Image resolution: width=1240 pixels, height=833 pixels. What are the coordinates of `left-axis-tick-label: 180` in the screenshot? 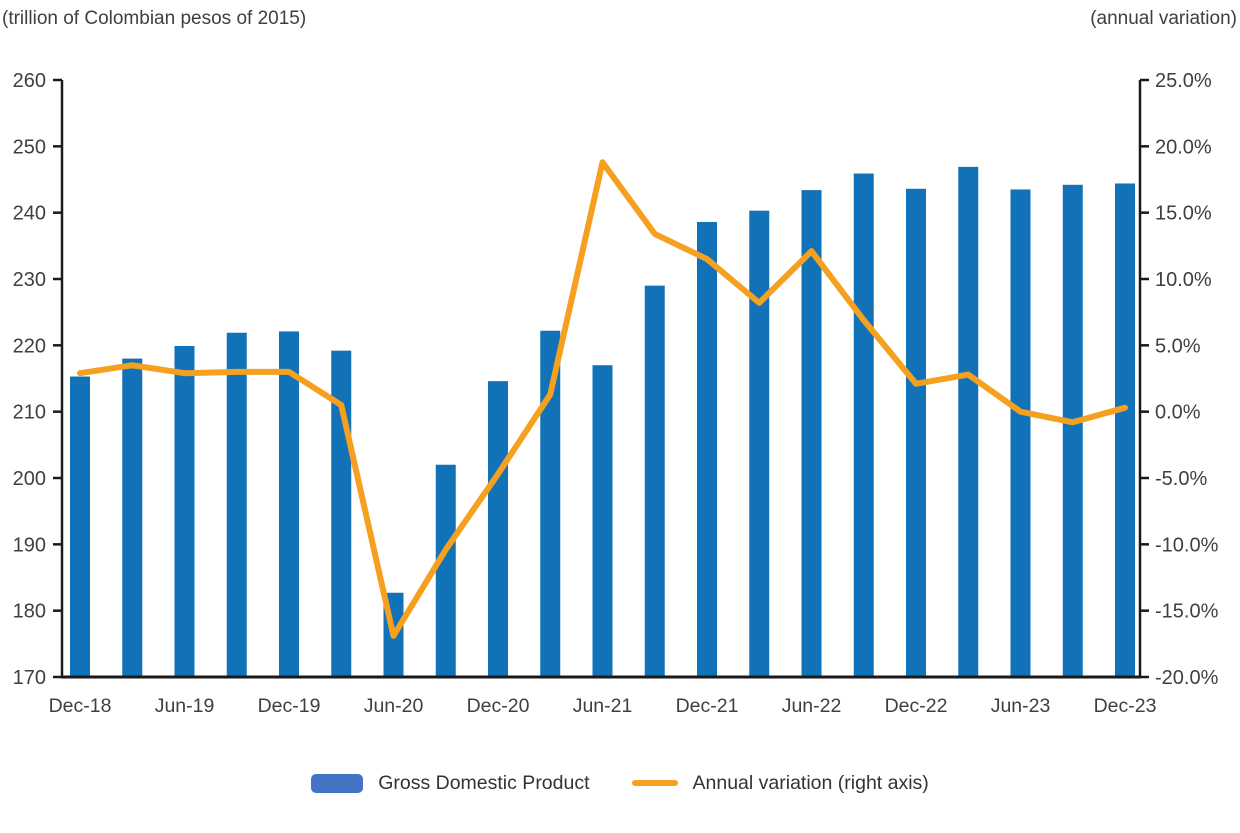 It's located at (29, 612).